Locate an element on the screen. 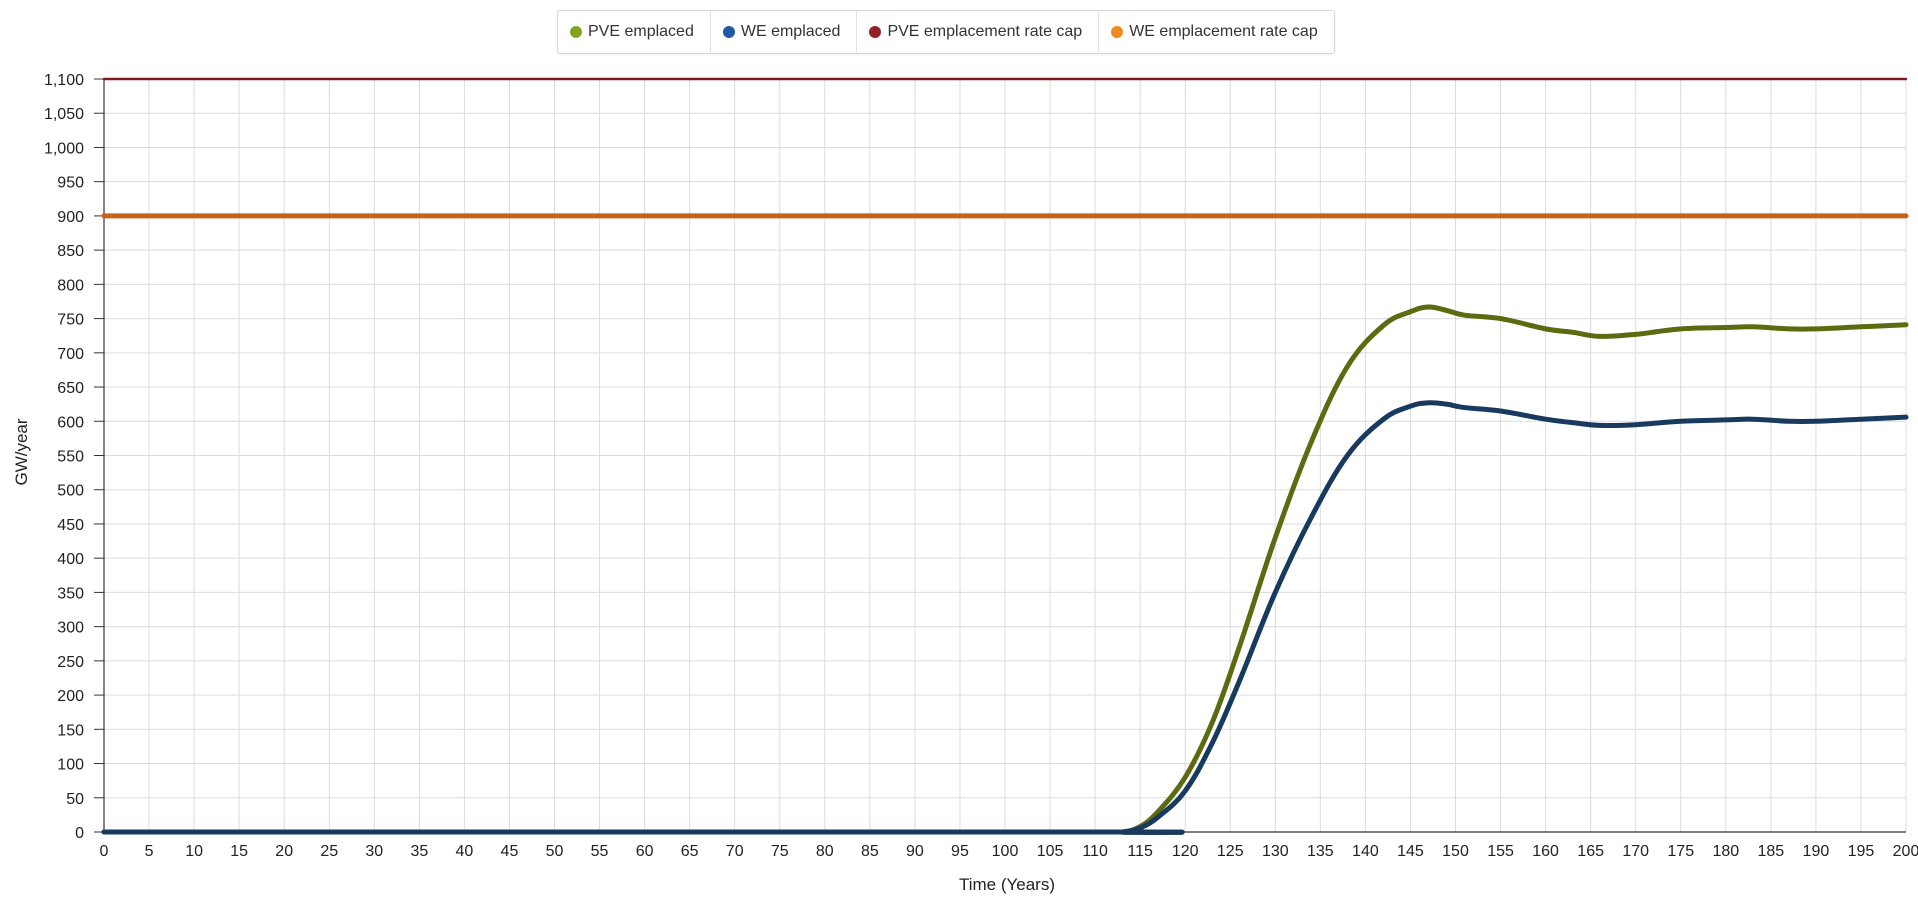 The width and height of the screenshot is (1918, 913). x-tick-label: 110 is located at coordinates (1095, 851).